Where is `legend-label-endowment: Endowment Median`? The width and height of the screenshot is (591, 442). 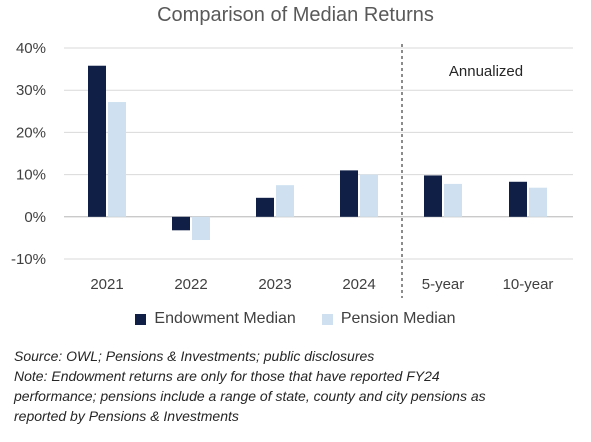 legend-label-endowment: Endowment Median is located at coordinates (225, 318).